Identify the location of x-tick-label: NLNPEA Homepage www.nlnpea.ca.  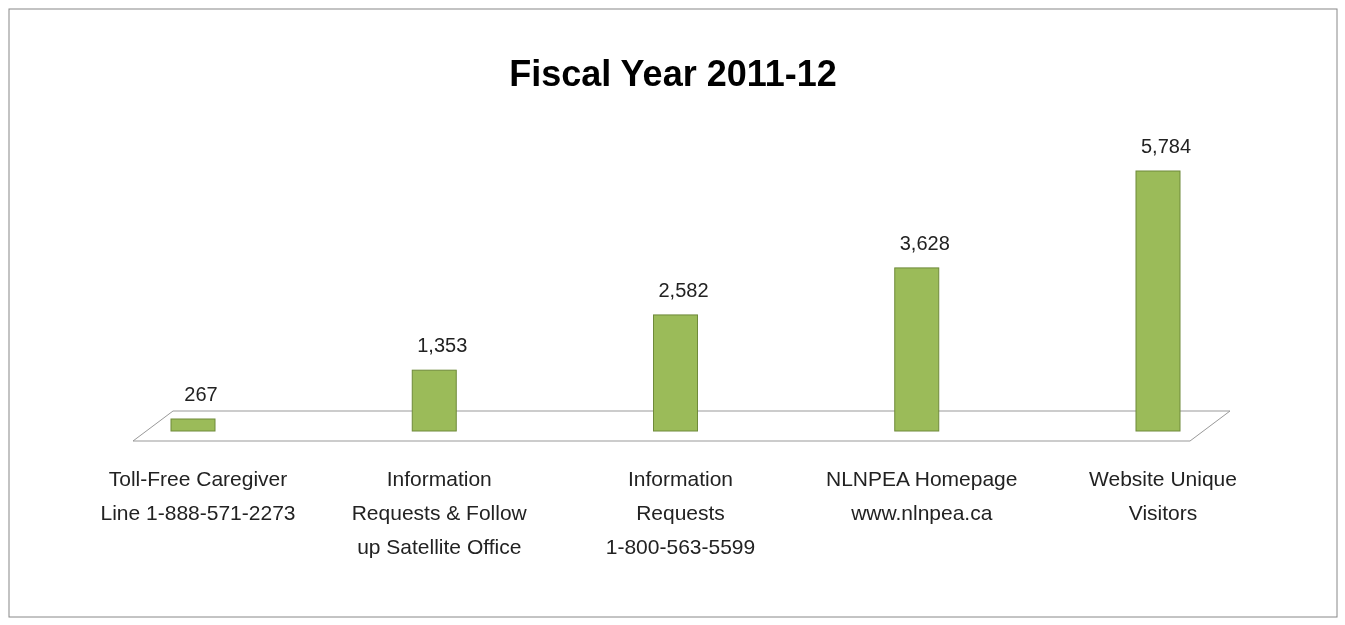
(922, 495).